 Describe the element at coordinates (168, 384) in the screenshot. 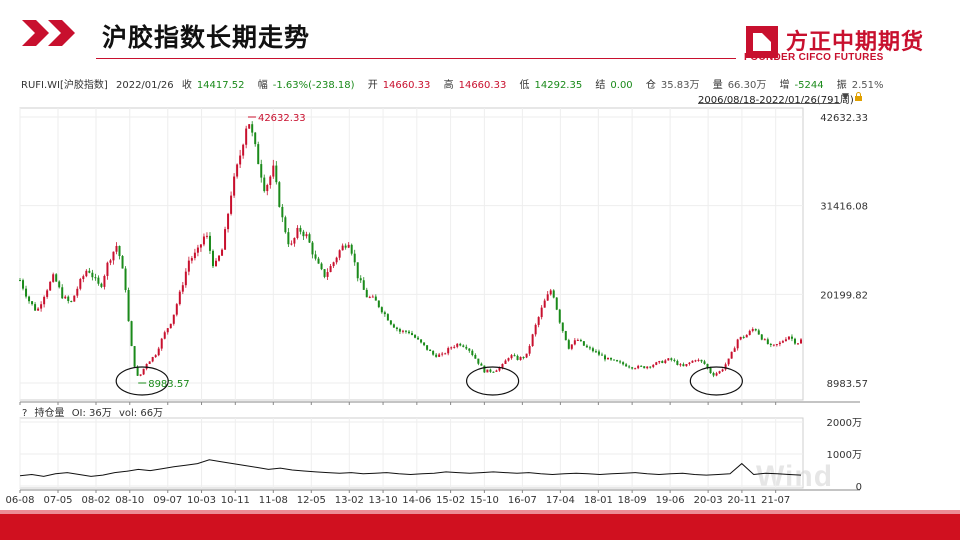

I see `annotation-label: 8983.57` at that location.